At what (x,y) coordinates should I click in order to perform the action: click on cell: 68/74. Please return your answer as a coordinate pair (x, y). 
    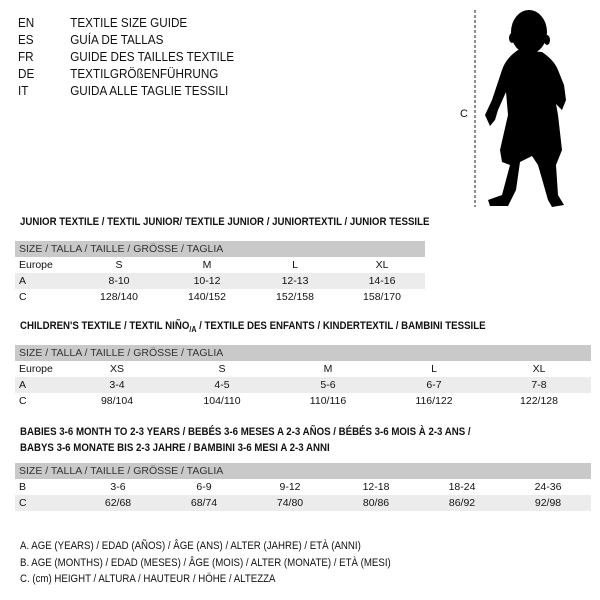
    Looking at the image, I should click on (204, 503).